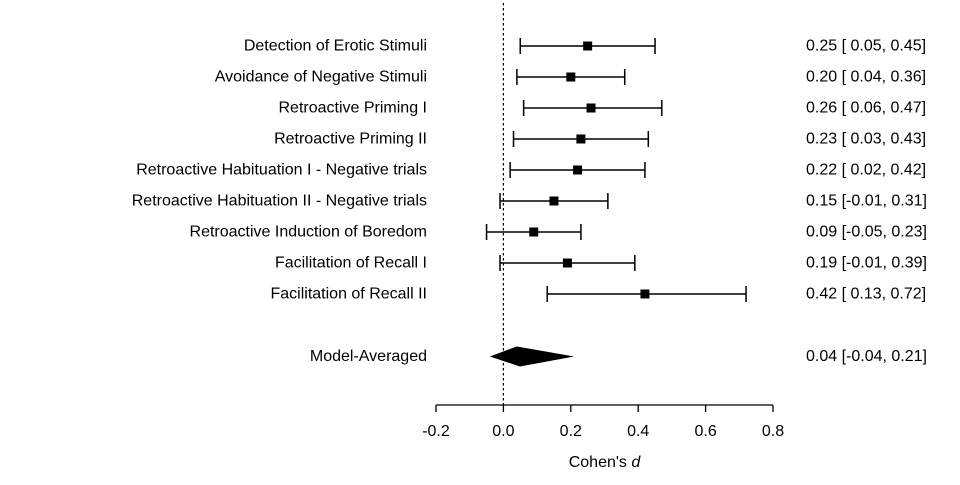  I want to click on study-label: Retroactive Induction of Boredom, so click(308, 232).